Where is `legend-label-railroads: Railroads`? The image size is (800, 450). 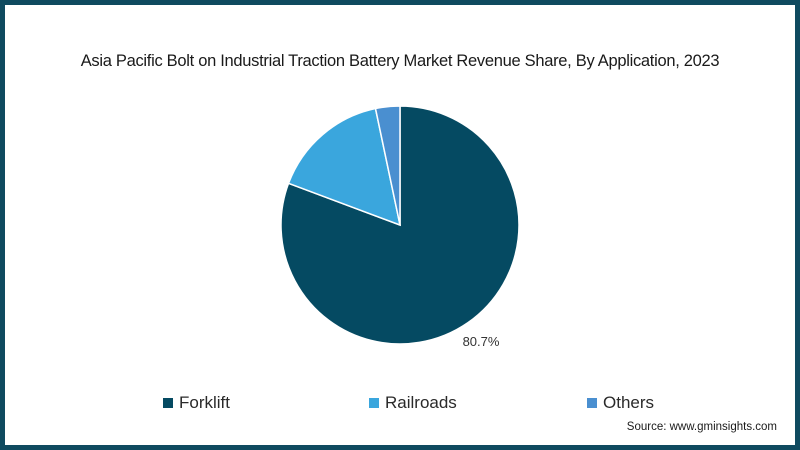
legend-label-railroads: Railroads is located at coordinates (421, 402).